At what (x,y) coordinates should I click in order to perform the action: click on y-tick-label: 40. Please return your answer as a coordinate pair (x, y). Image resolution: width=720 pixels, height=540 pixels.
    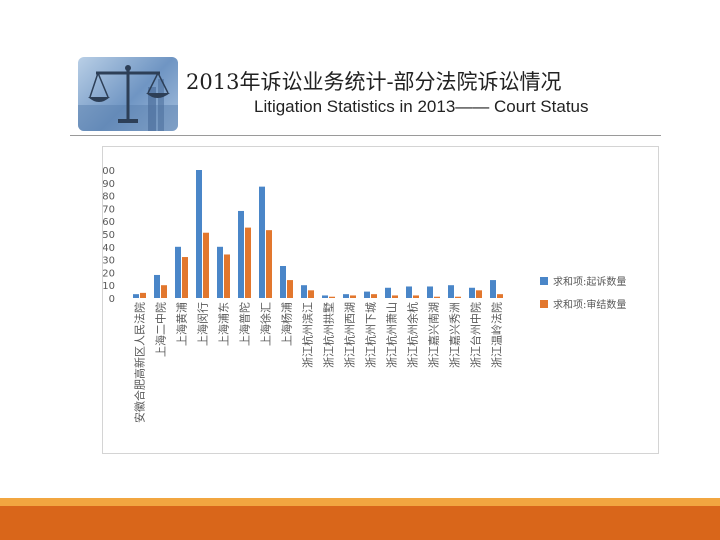
    Looking at the image, I should click on (109, 248).